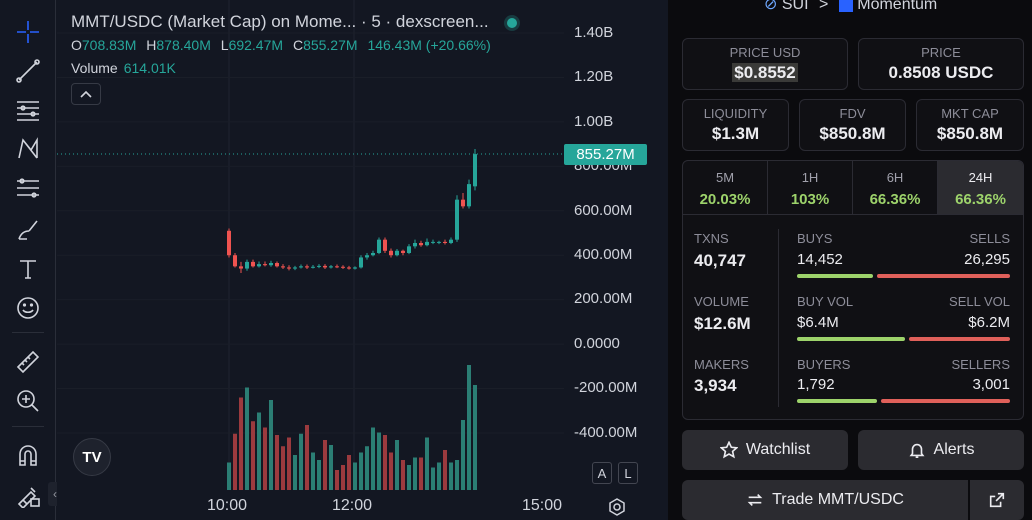  I want to click on zoom-in-icon, so click(28, 401).